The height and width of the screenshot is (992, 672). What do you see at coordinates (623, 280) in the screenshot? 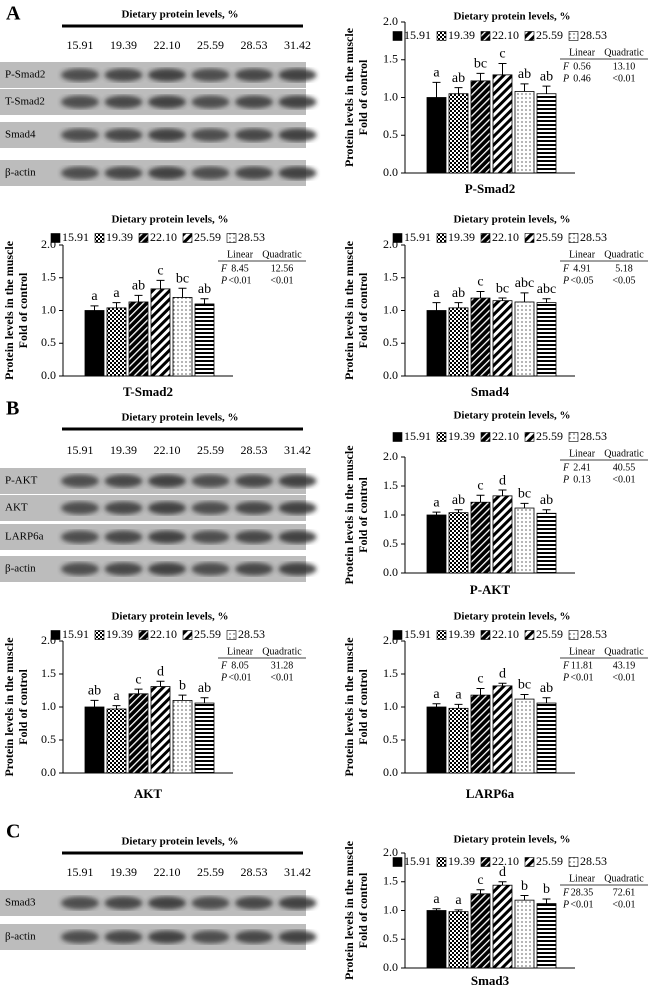
I see `stats-value: <0.05` at bounding box center [623, 280].